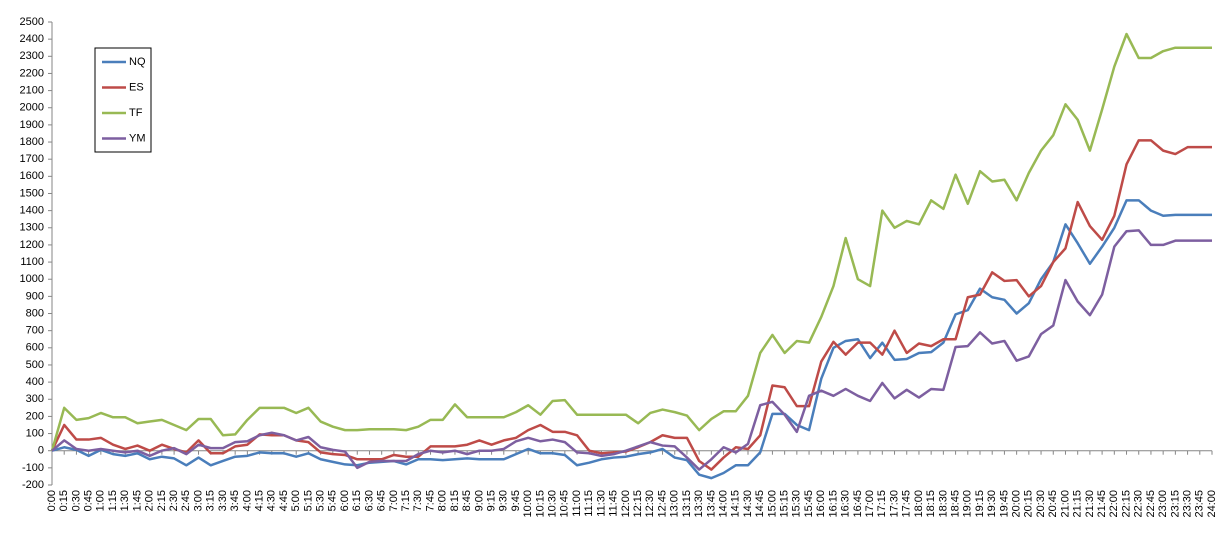  I want to click on x-tick-label: 1:00, so click(101, 500).